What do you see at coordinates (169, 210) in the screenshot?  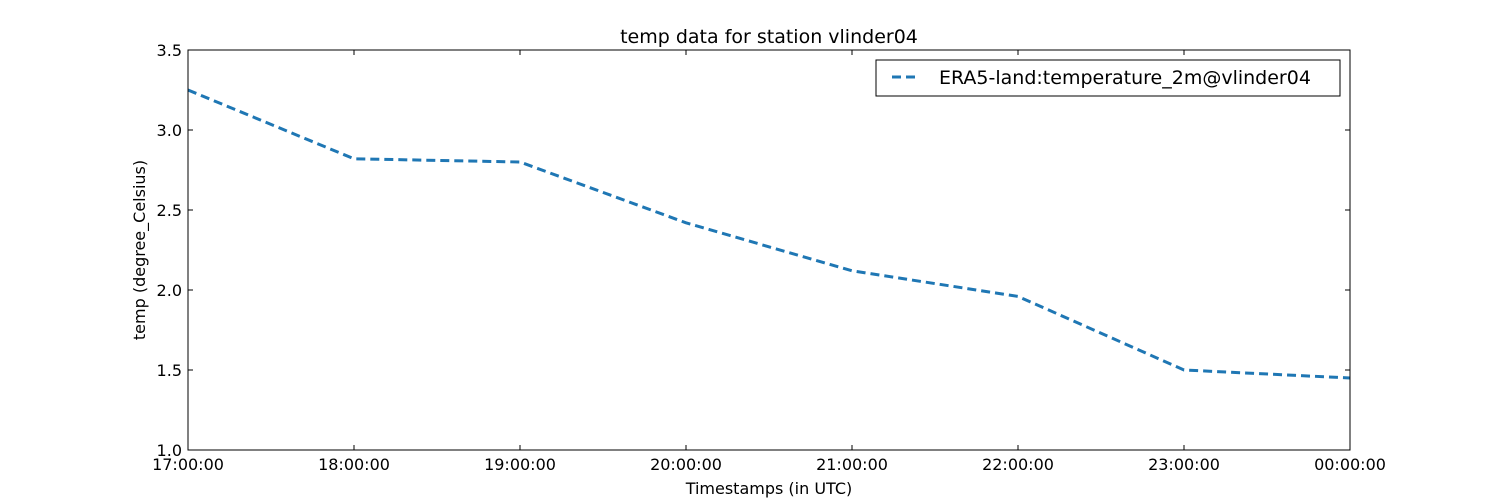 I see `y-tick-label: 2.5` at bounding box center [169, 210].